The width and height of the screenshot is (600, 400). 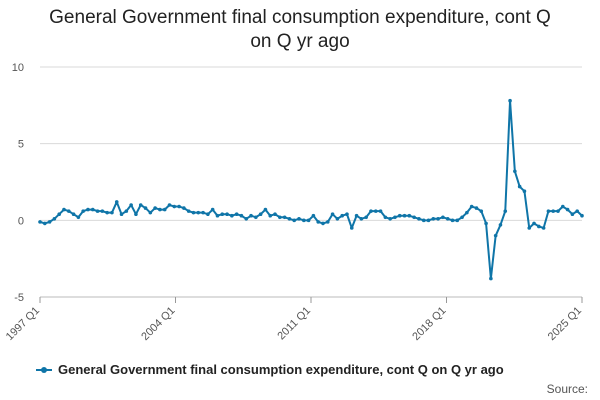 I want to click on x-tick-label: 1997 Q1, so click(x=23, y=324).